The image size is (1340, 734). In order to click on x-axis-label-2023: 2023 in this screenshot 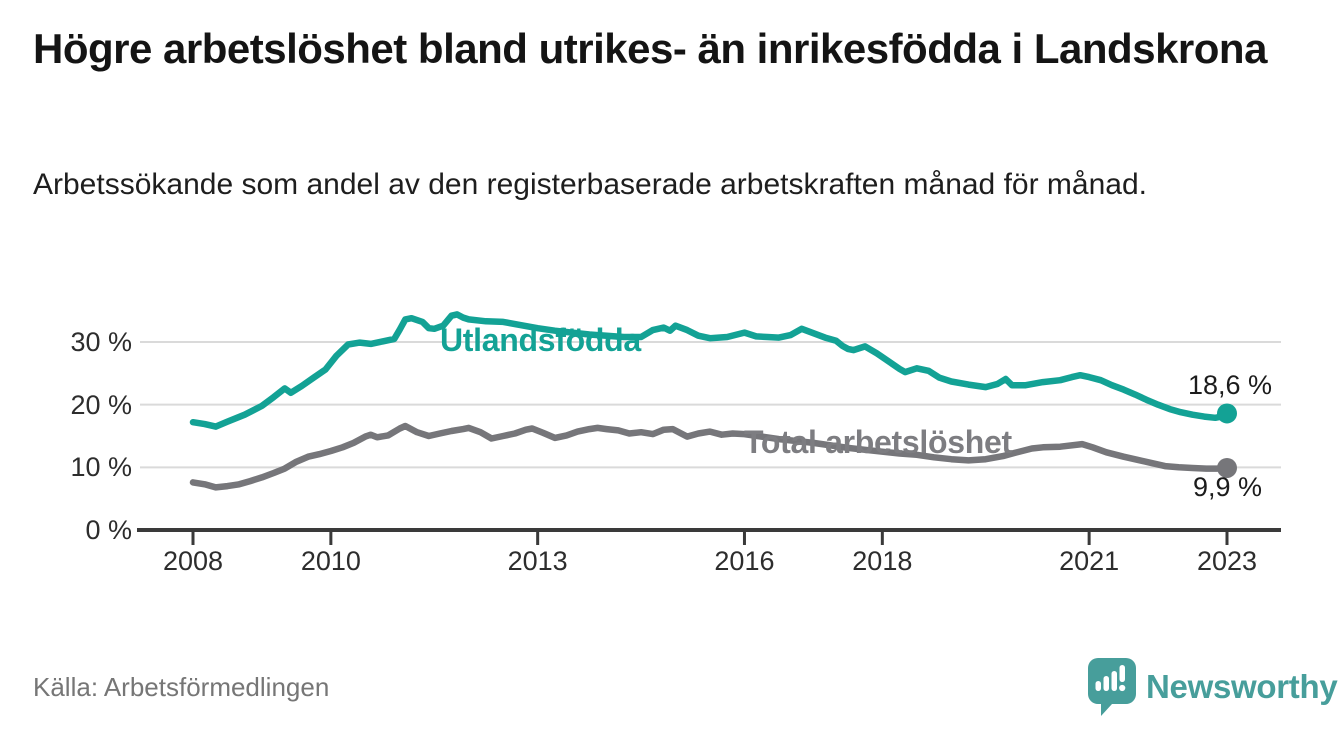, I will do `click(1227, 561)`.